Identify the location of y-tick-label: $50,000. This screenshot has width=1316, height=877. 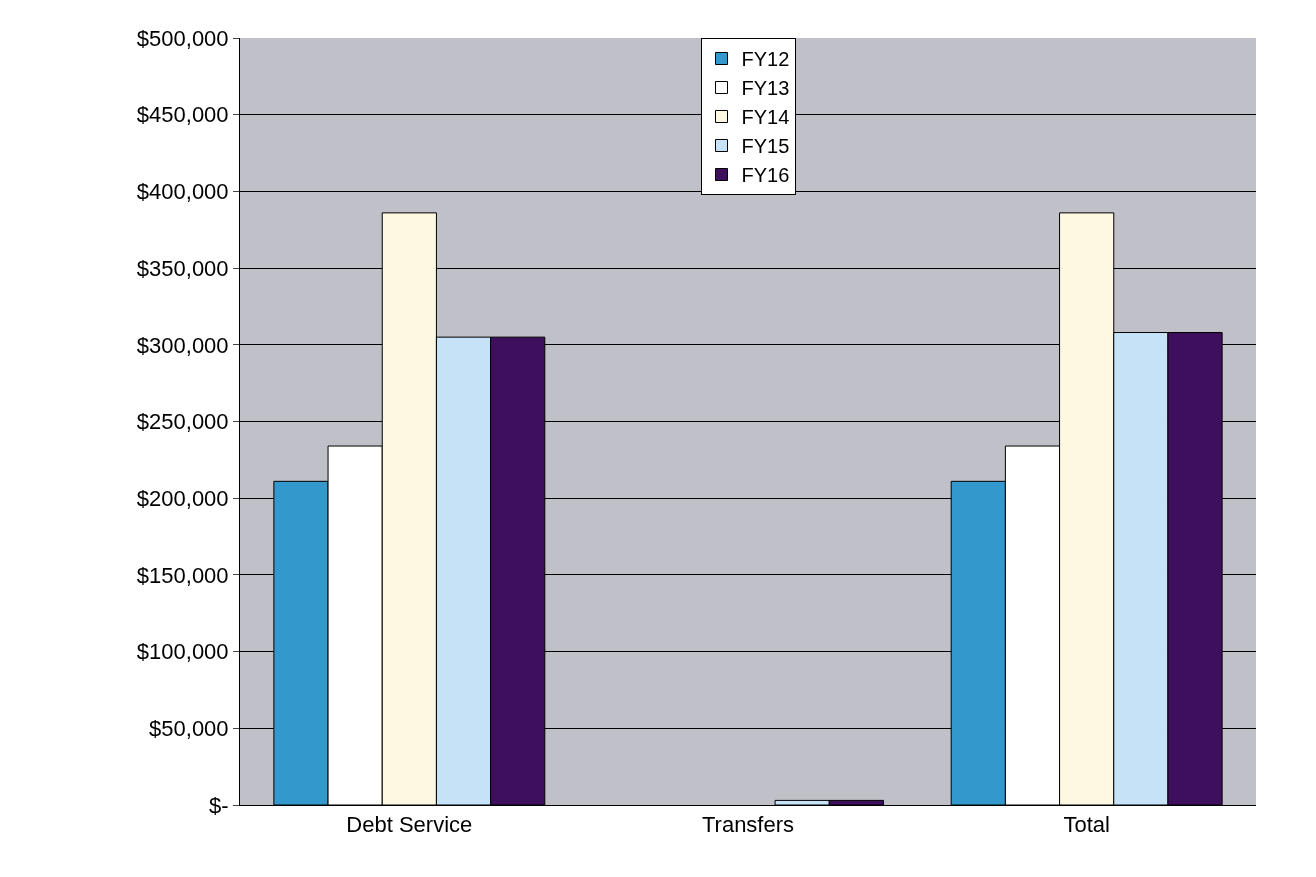
(189, 728).